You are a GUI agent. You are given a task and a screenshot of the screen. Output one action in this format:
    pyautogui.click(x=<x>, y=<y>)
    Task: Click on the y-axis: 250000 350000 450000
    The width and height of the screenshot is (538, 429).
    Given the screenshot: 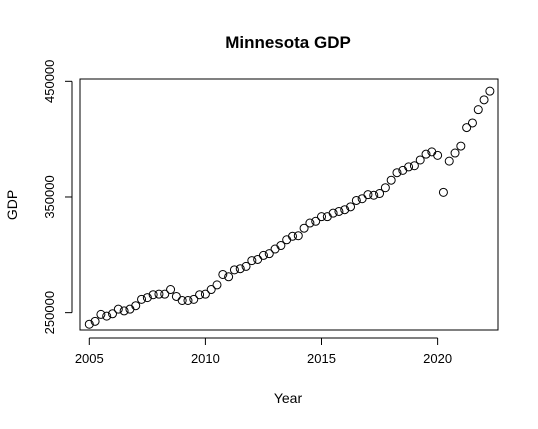 What is the action you would take?
    pyautogui.click(x=57, y=197)
    